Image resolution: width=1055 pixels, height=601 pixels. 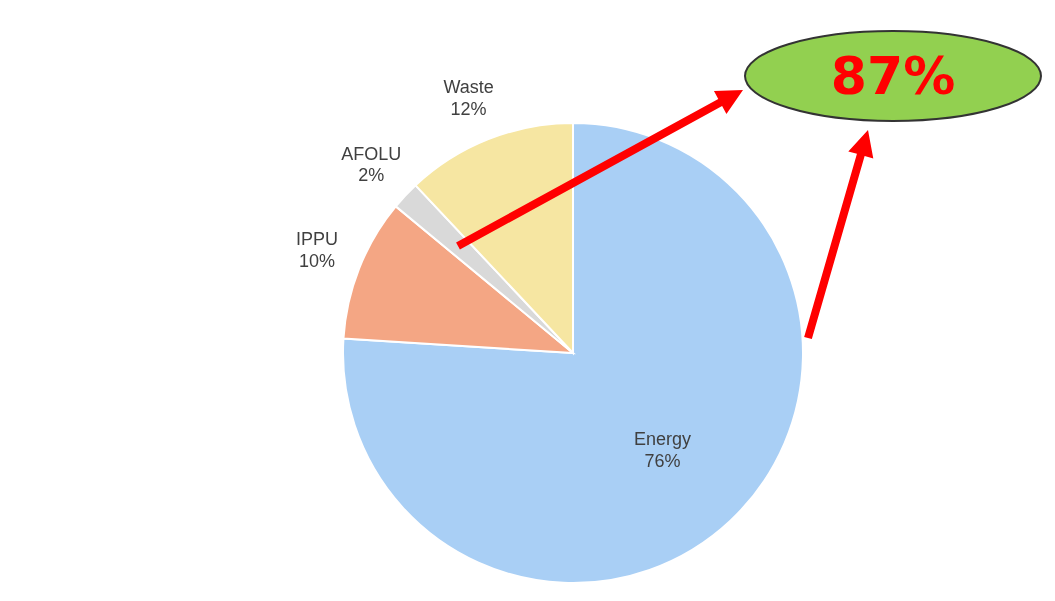 I want to click on data-label: 10%, so click(x=316, y=260).